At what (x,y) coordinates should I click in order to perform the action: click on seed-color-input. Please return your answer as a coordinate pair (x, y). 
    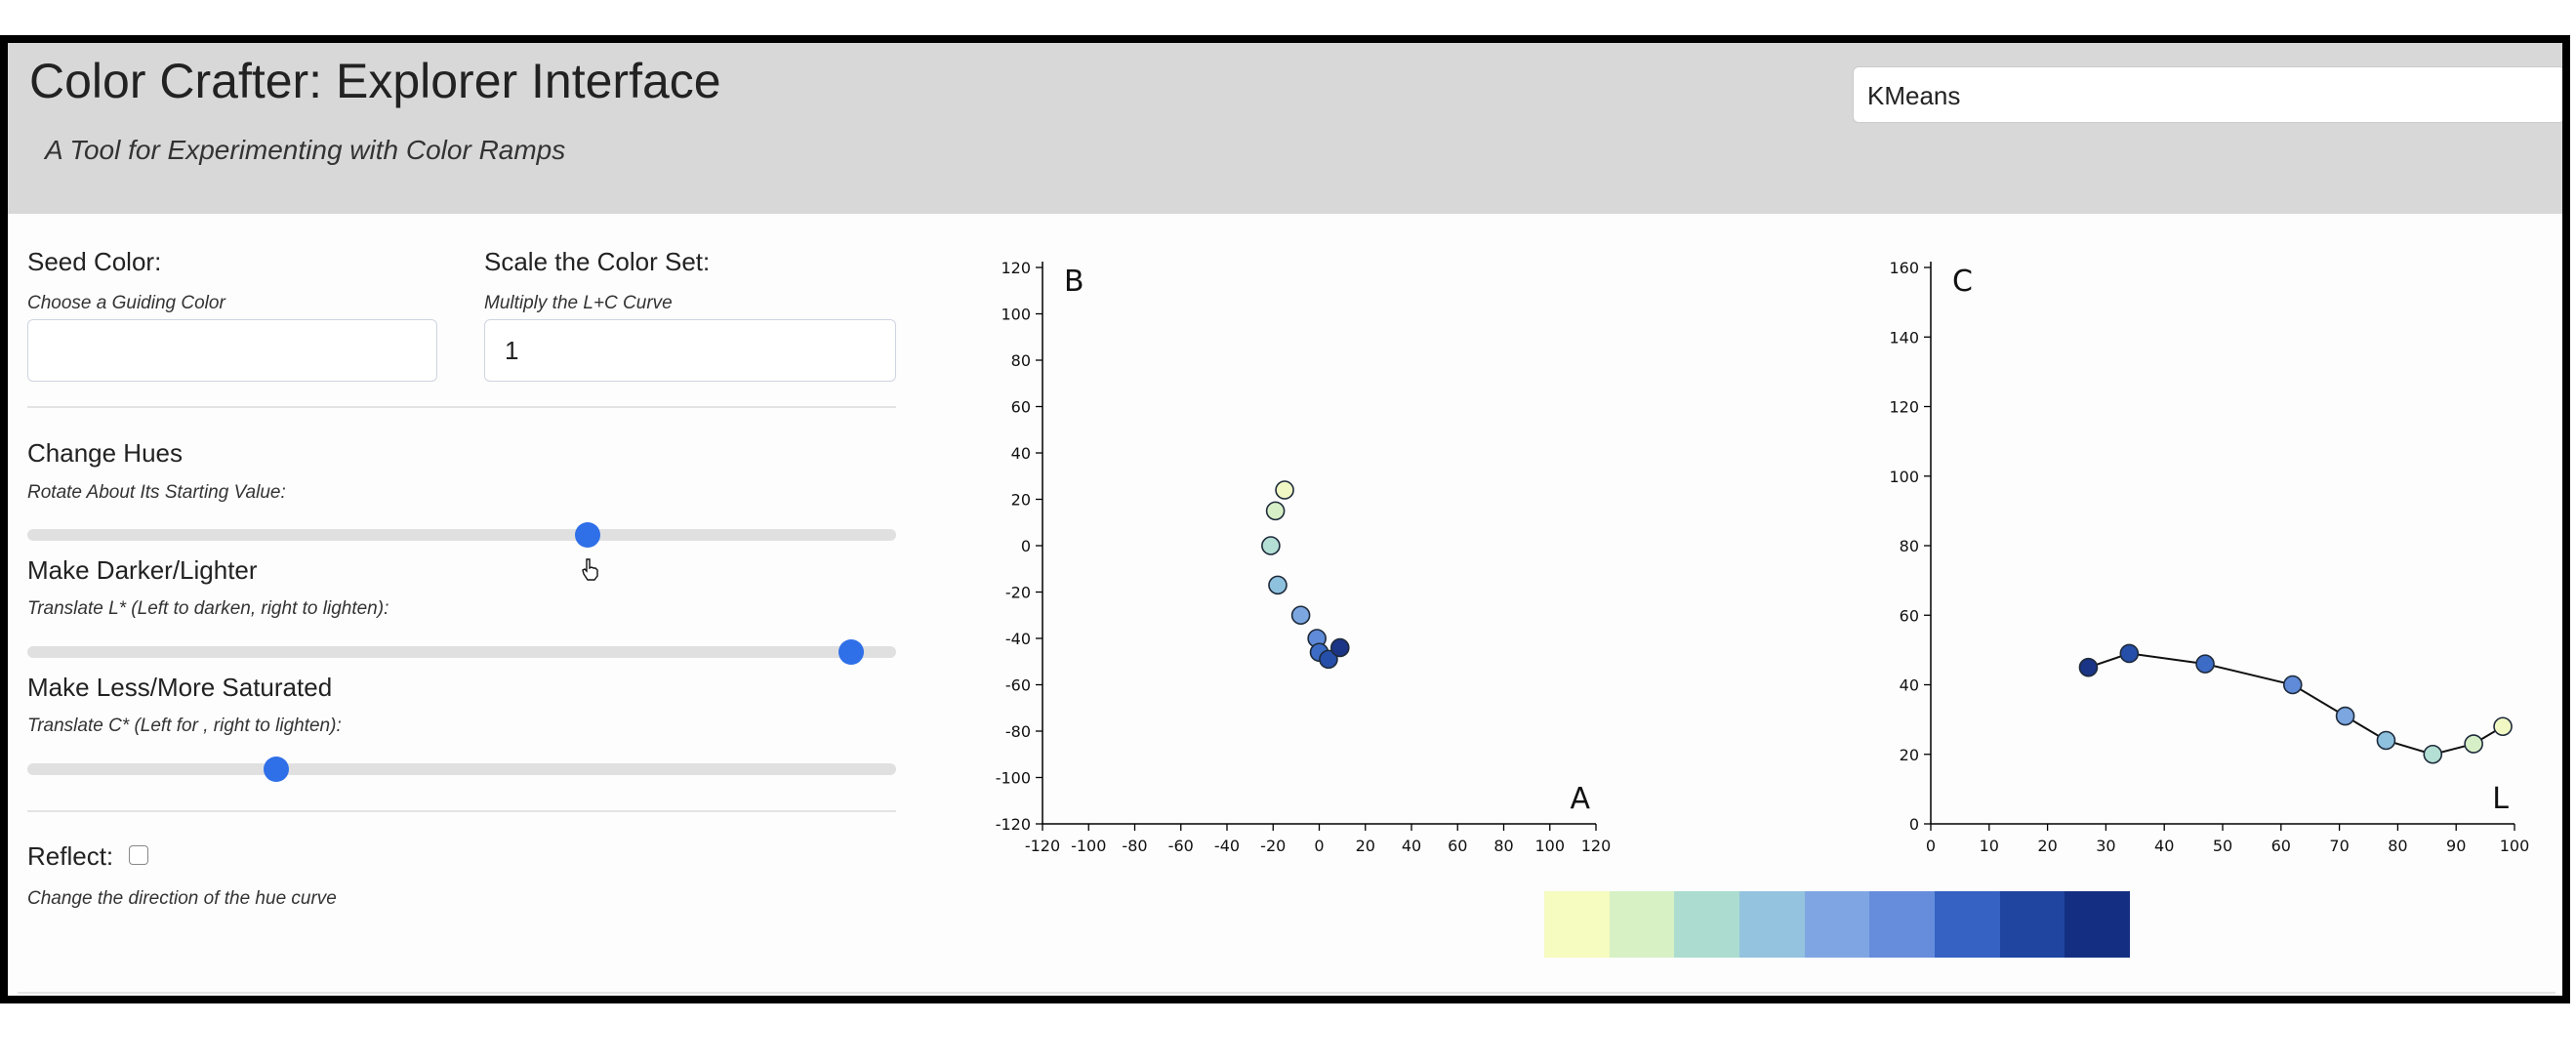
    Looking at the image, I should click on (232, 350).